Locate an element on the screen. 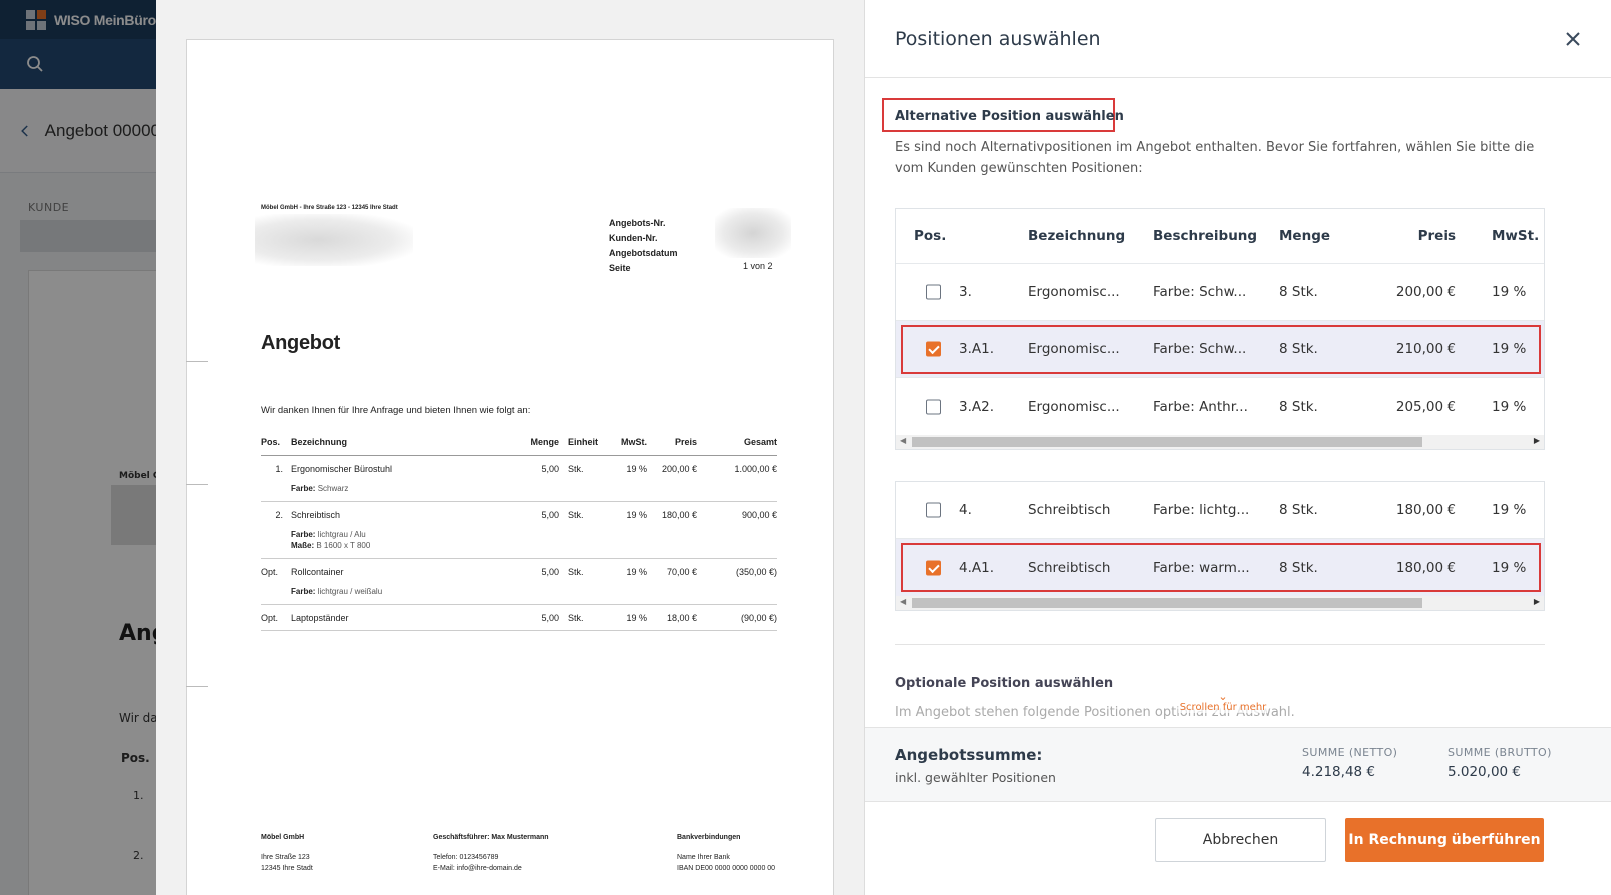 This screenshot has height=895, width=1611. header-beschreibung: Beschreibung is located at coordinates (1205, 236).